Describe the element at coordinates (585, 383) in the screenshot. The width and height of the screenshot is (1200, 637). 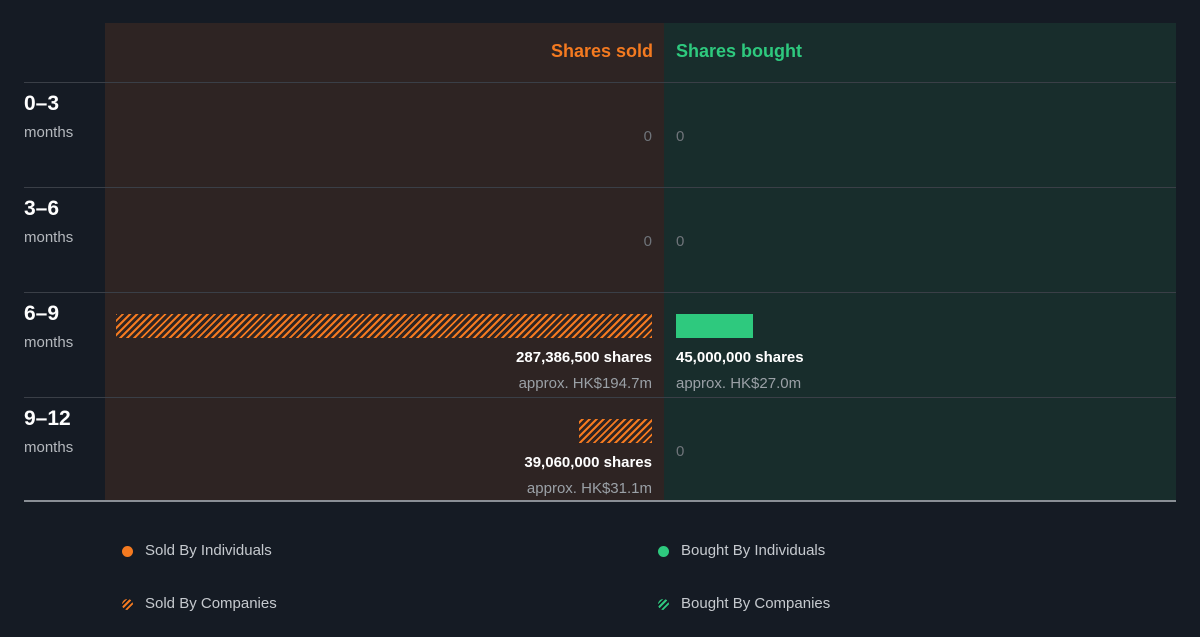
I see `sold-approx-value: approx. HK$194.7m` at that location.